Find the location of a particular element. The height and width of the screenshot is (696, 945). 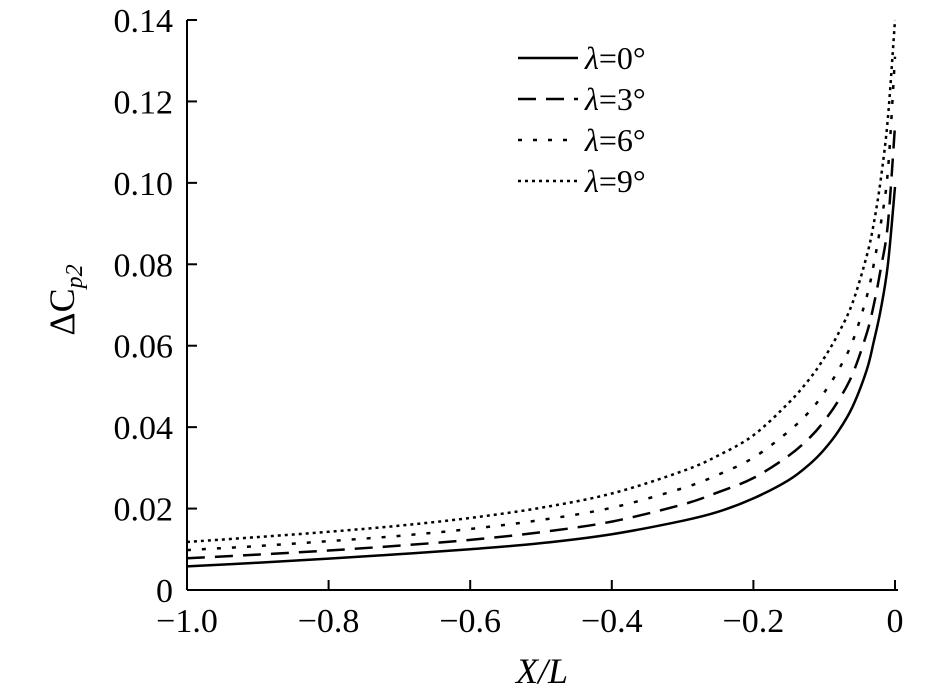

y-tick-label: 0.04 is located at coordinates (144, 428).